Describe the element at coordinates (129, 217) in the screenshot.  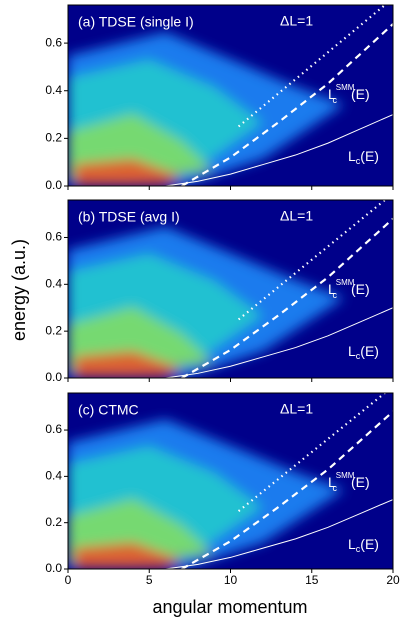
I see `panel-title: (b) TDSE (avg I)` at that location.